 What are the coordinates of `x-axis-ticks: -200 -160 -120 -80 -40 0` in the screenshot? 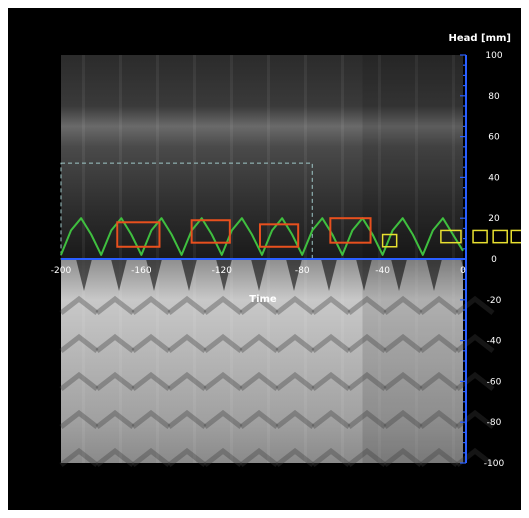 It's located at (258, 271).